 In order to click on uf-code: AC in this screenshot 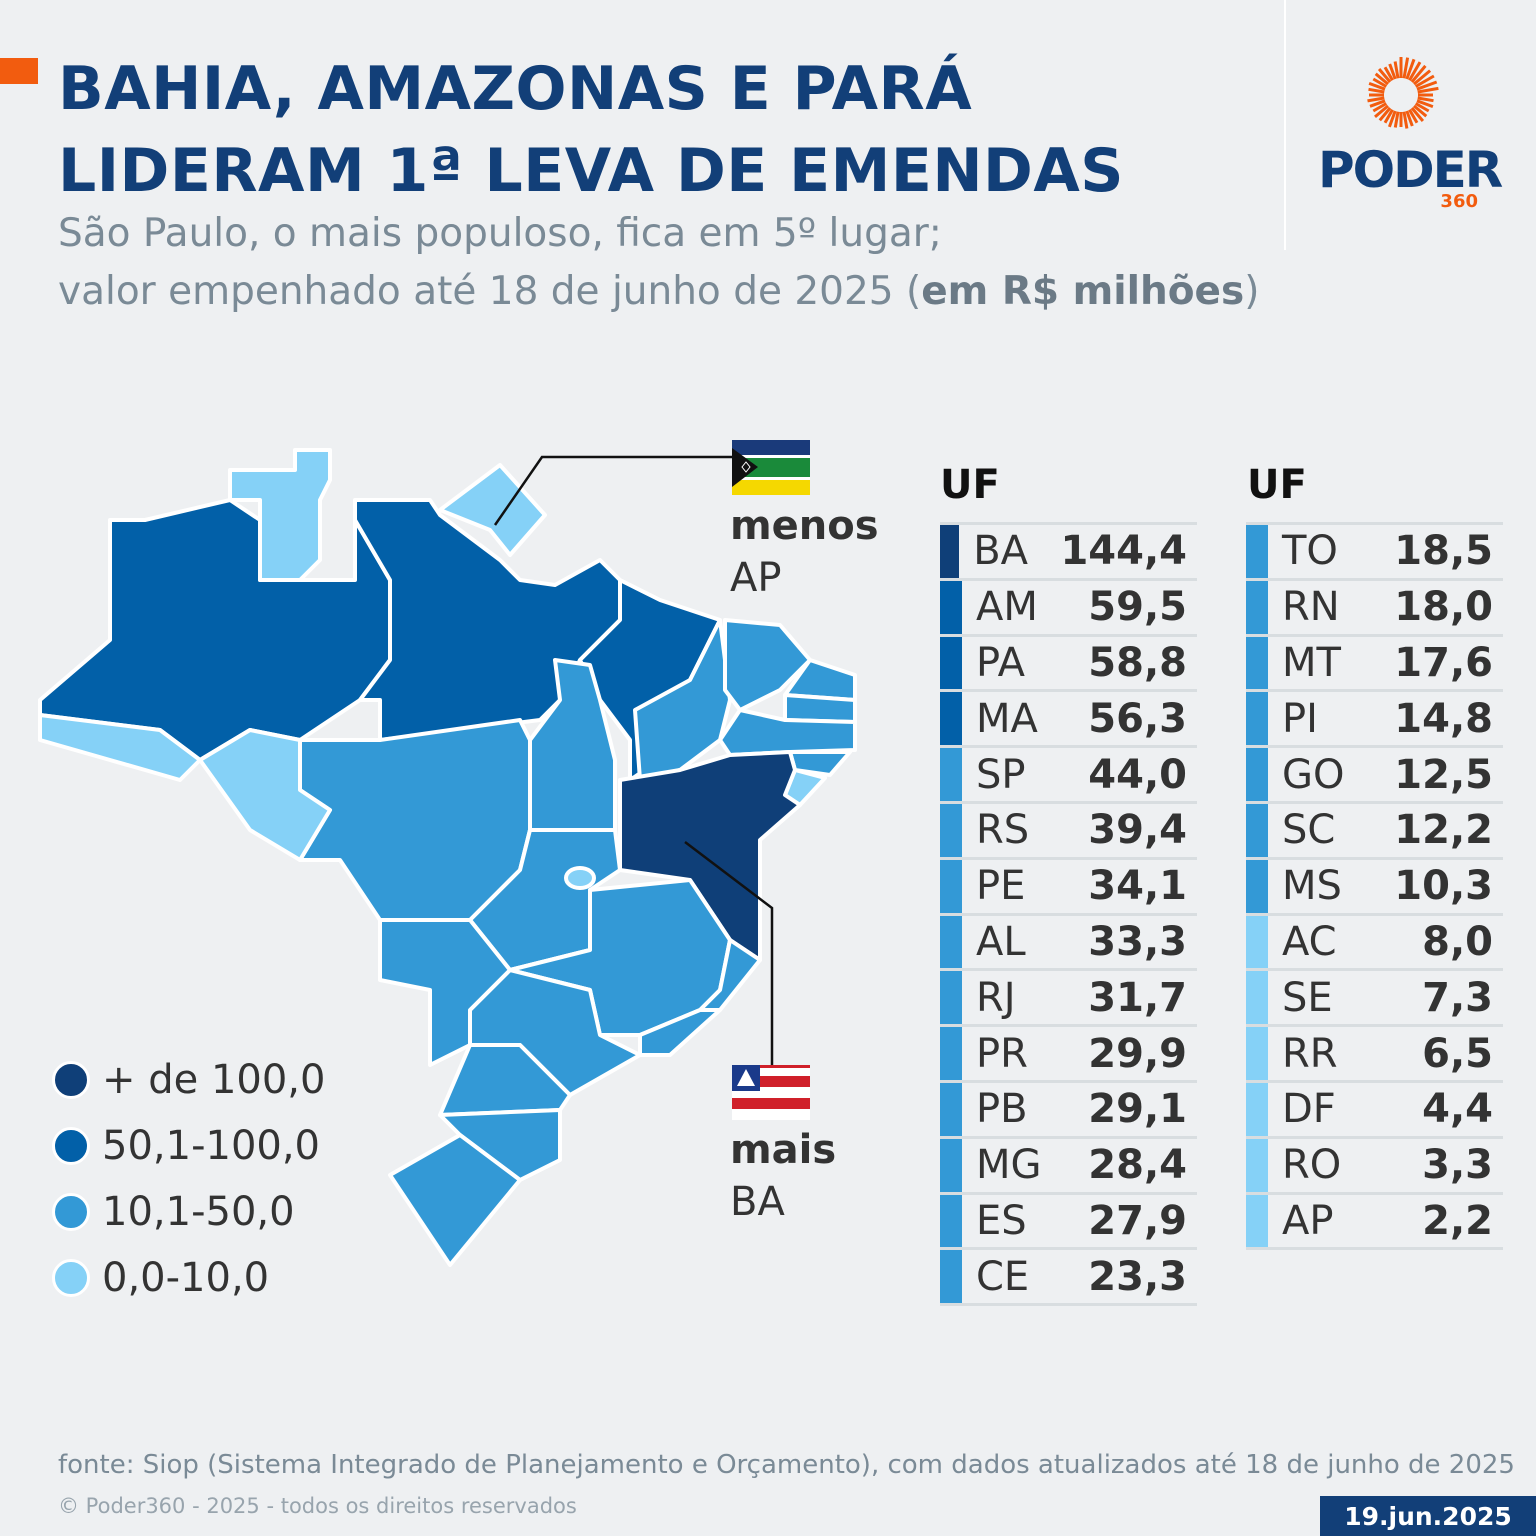, I will do `click(1309, 941)`.